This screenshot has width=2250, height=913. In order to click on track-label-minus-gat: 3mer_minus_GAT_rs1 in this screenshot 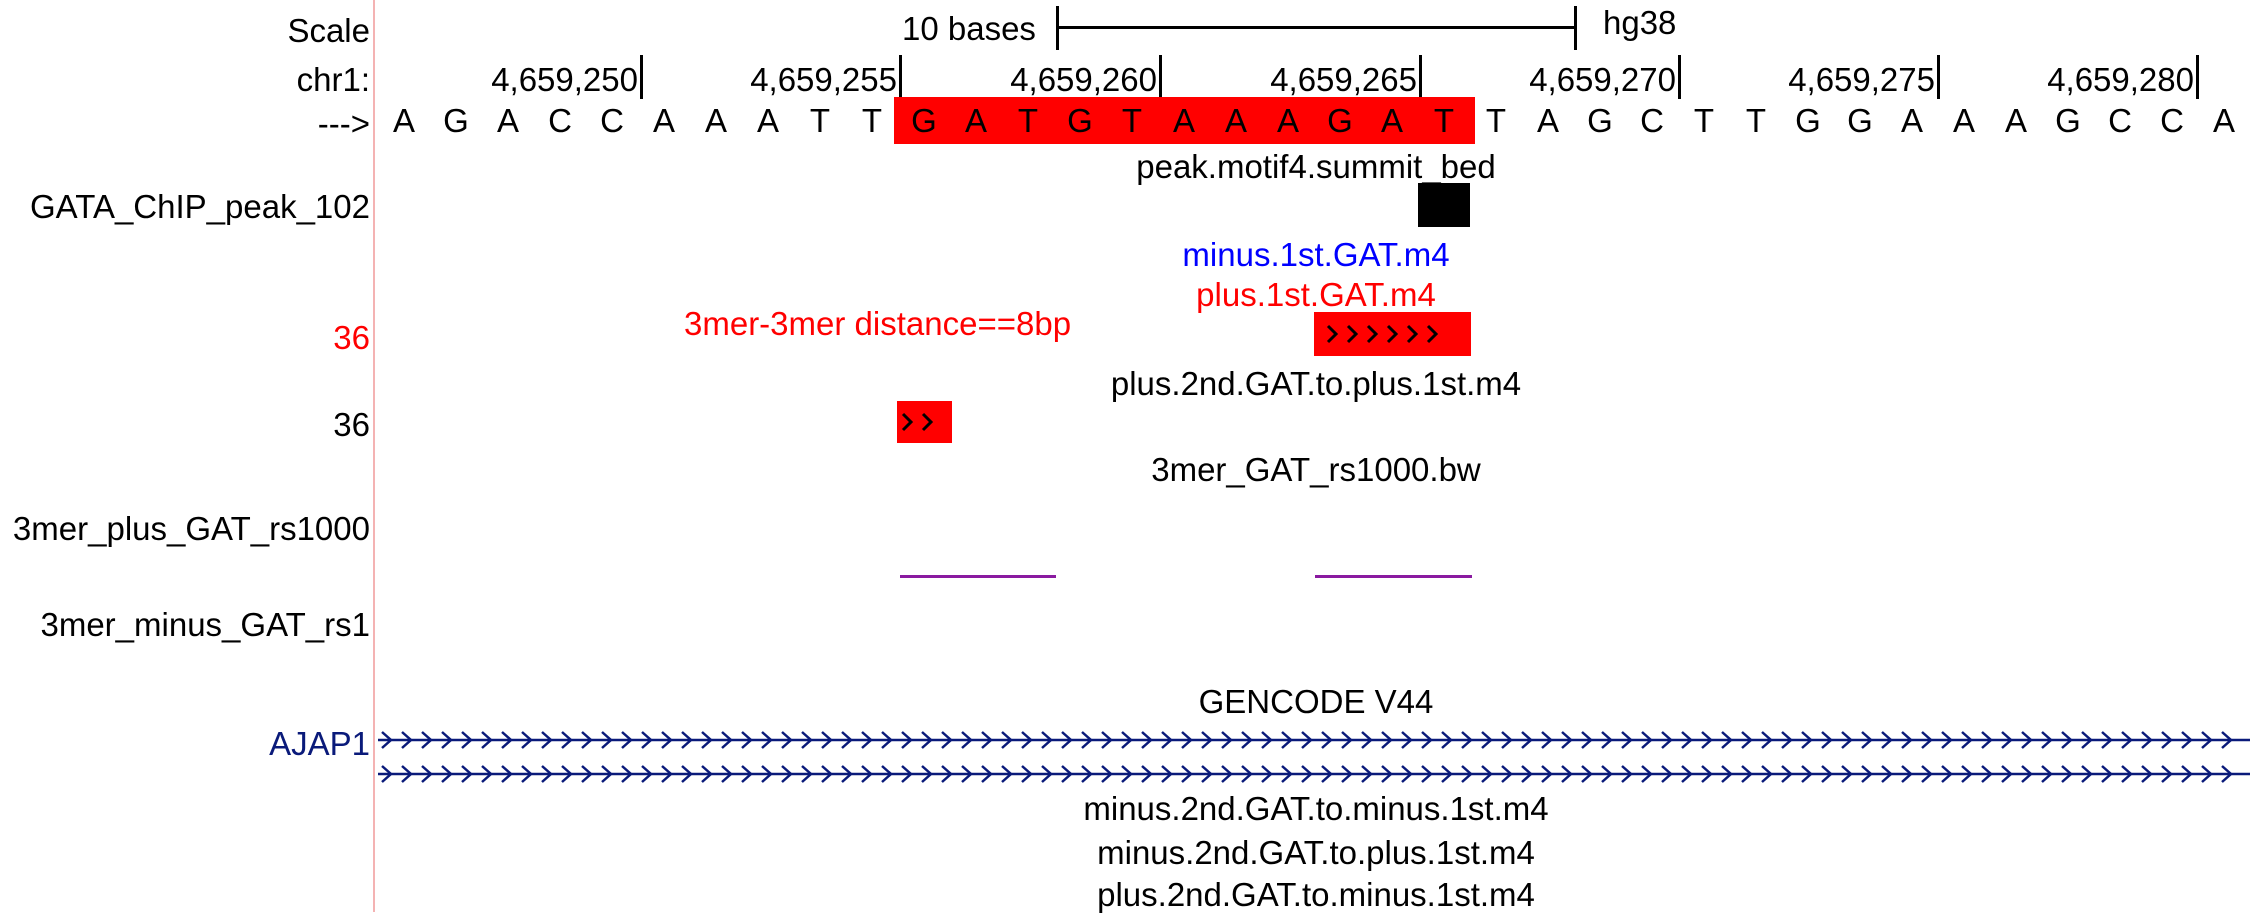, I will do `click(205, 624)`.